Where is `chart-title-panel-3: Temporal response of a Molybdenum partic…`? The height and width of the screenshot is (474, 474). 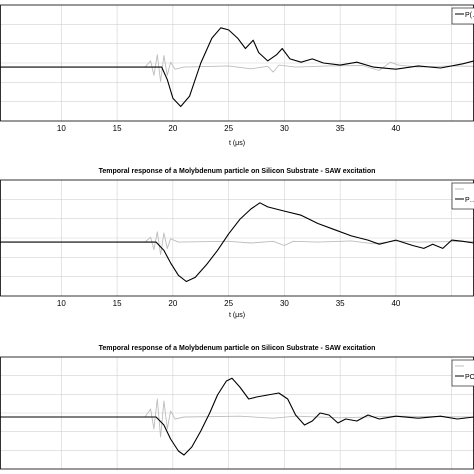 chart-title-panel-3: Temporal response of a Molybdenum partic… is located at coordinates (237, 348).